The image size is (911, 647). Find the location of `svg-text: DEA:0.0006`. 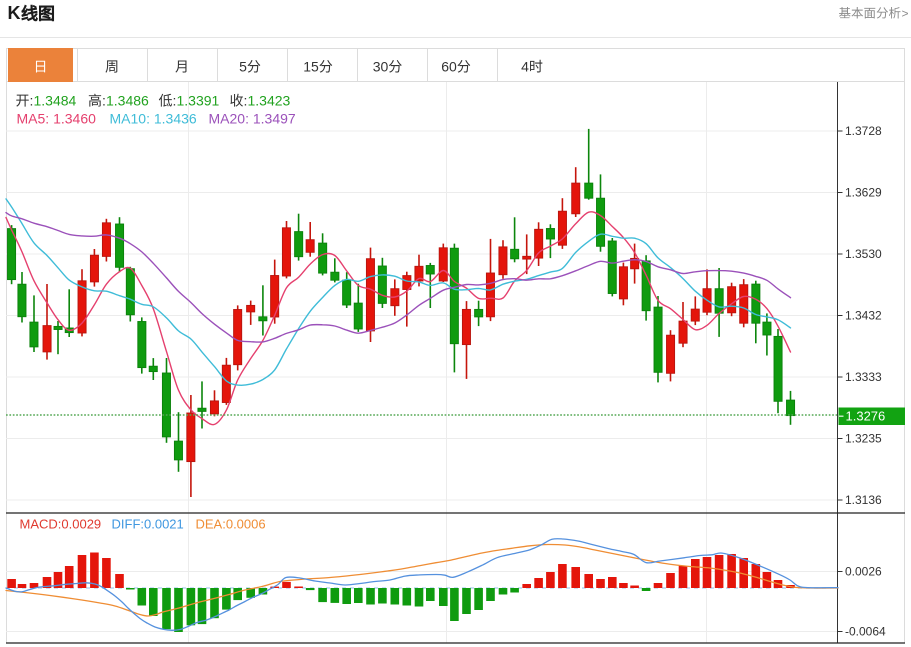

svg-text: DEA:0.0006 is located at coordinates (231, 524).